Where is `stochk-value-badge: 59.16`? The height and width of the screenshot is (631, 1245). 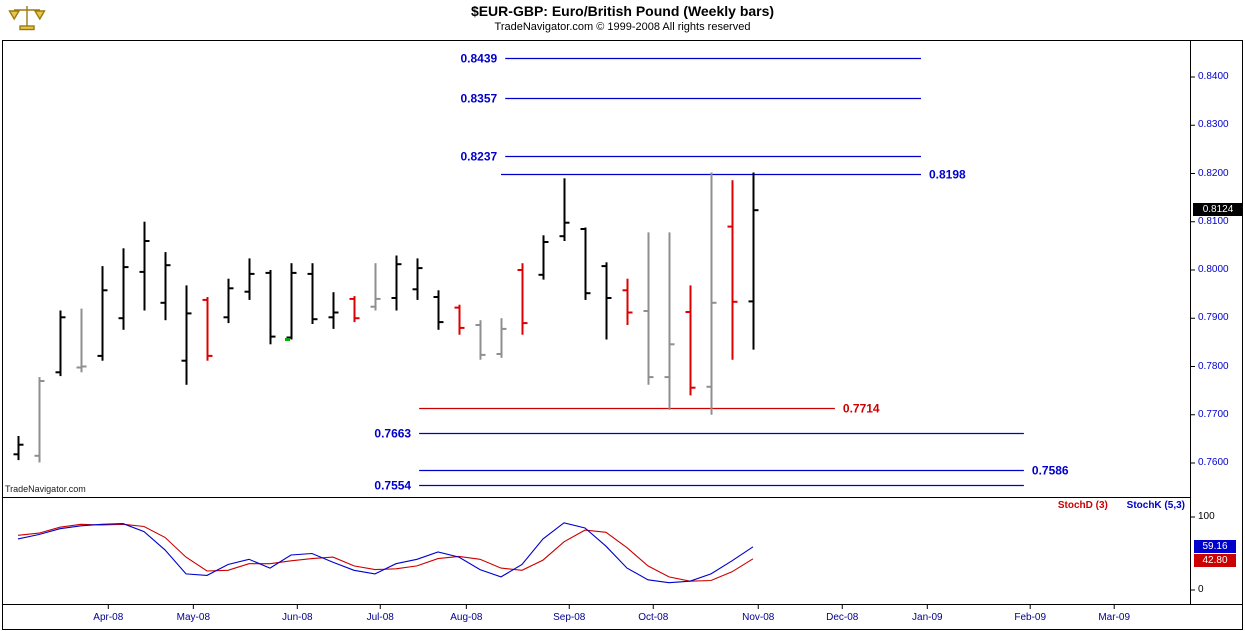 stochk-value-badge: 59.16 is located at coordinates (1215, 546).